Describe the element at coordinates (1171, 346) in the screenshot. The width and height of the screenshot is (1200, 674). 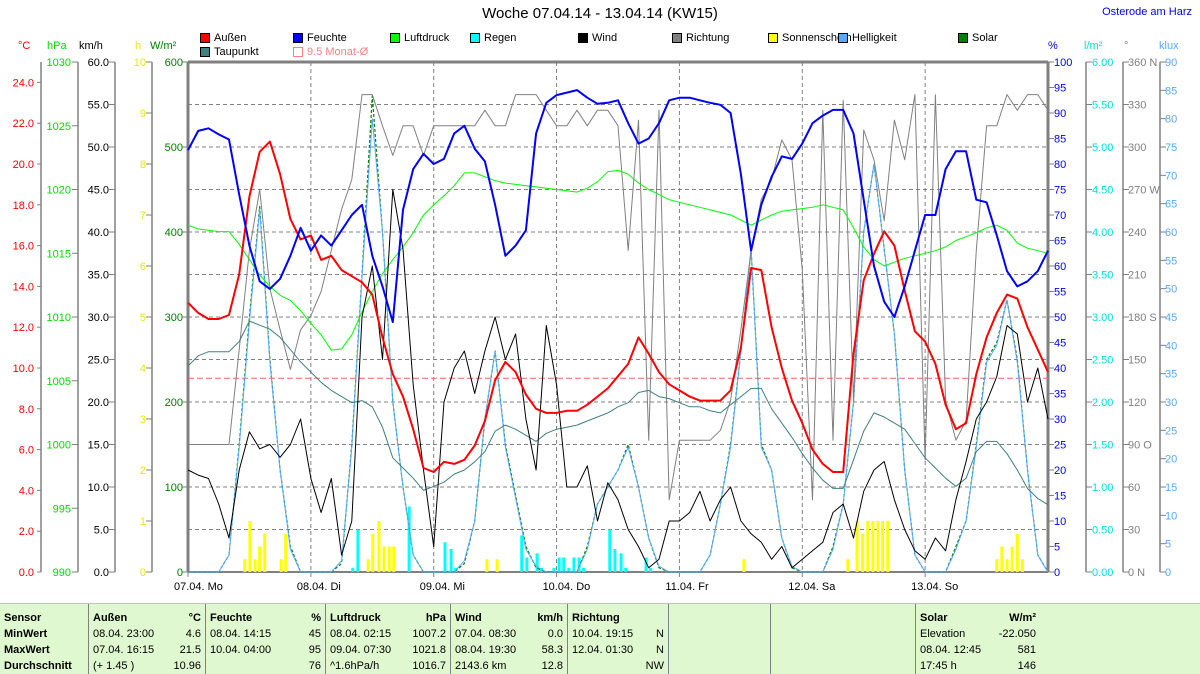
I see `axis-tick-label-klux: 40` at that location.